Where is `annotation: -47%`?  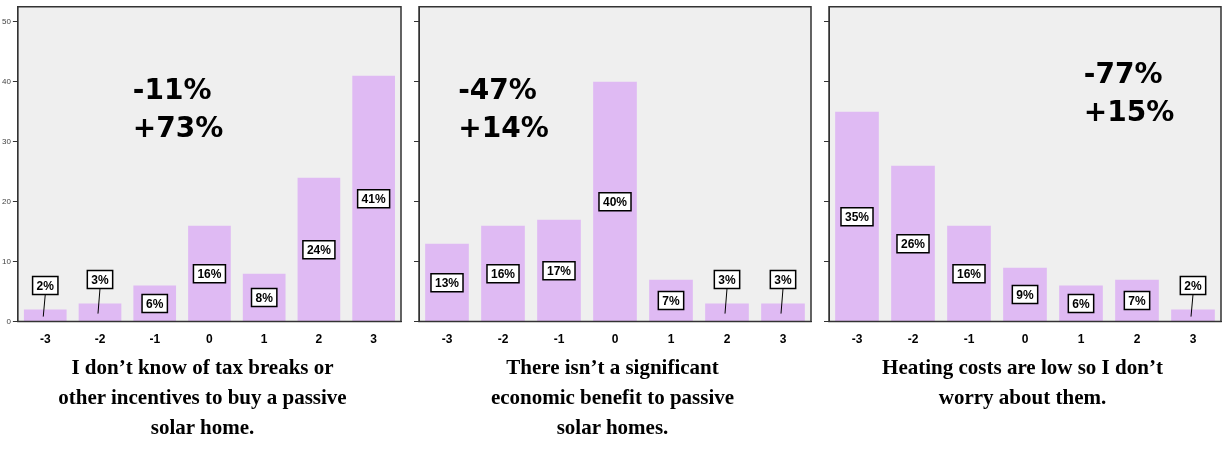 annotation: -47% is located at coordinates (497, 90).